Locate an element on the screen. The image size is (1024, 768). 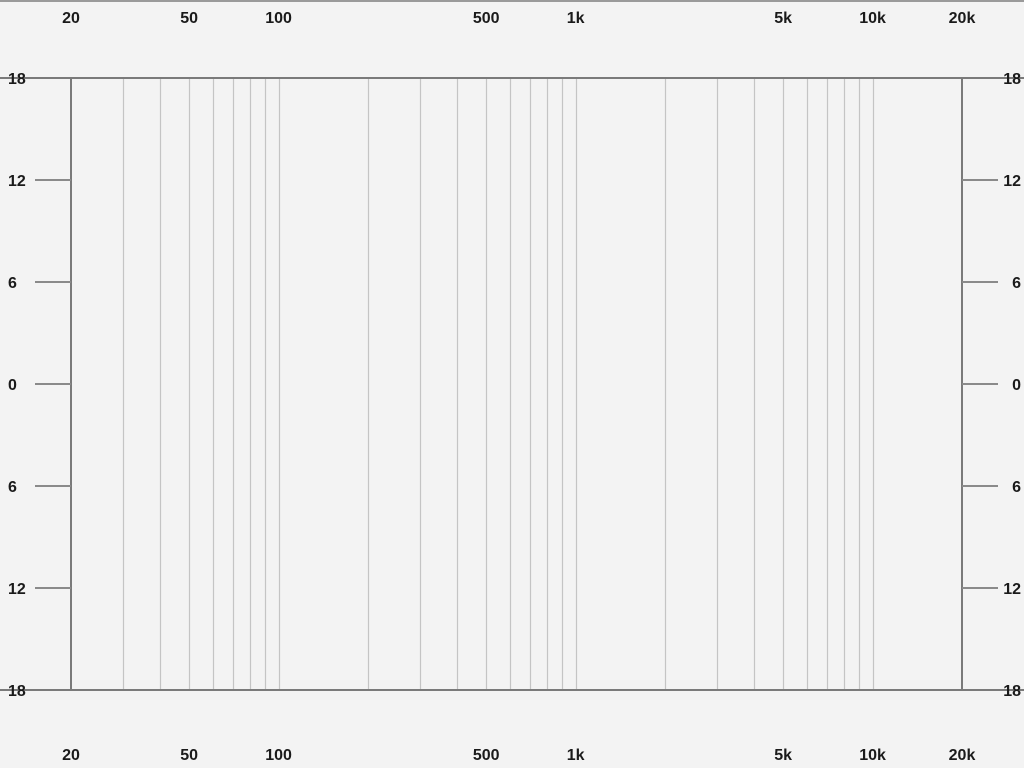
y-tick-label-left-minus6: 6 is located at coordinates (12, 487).